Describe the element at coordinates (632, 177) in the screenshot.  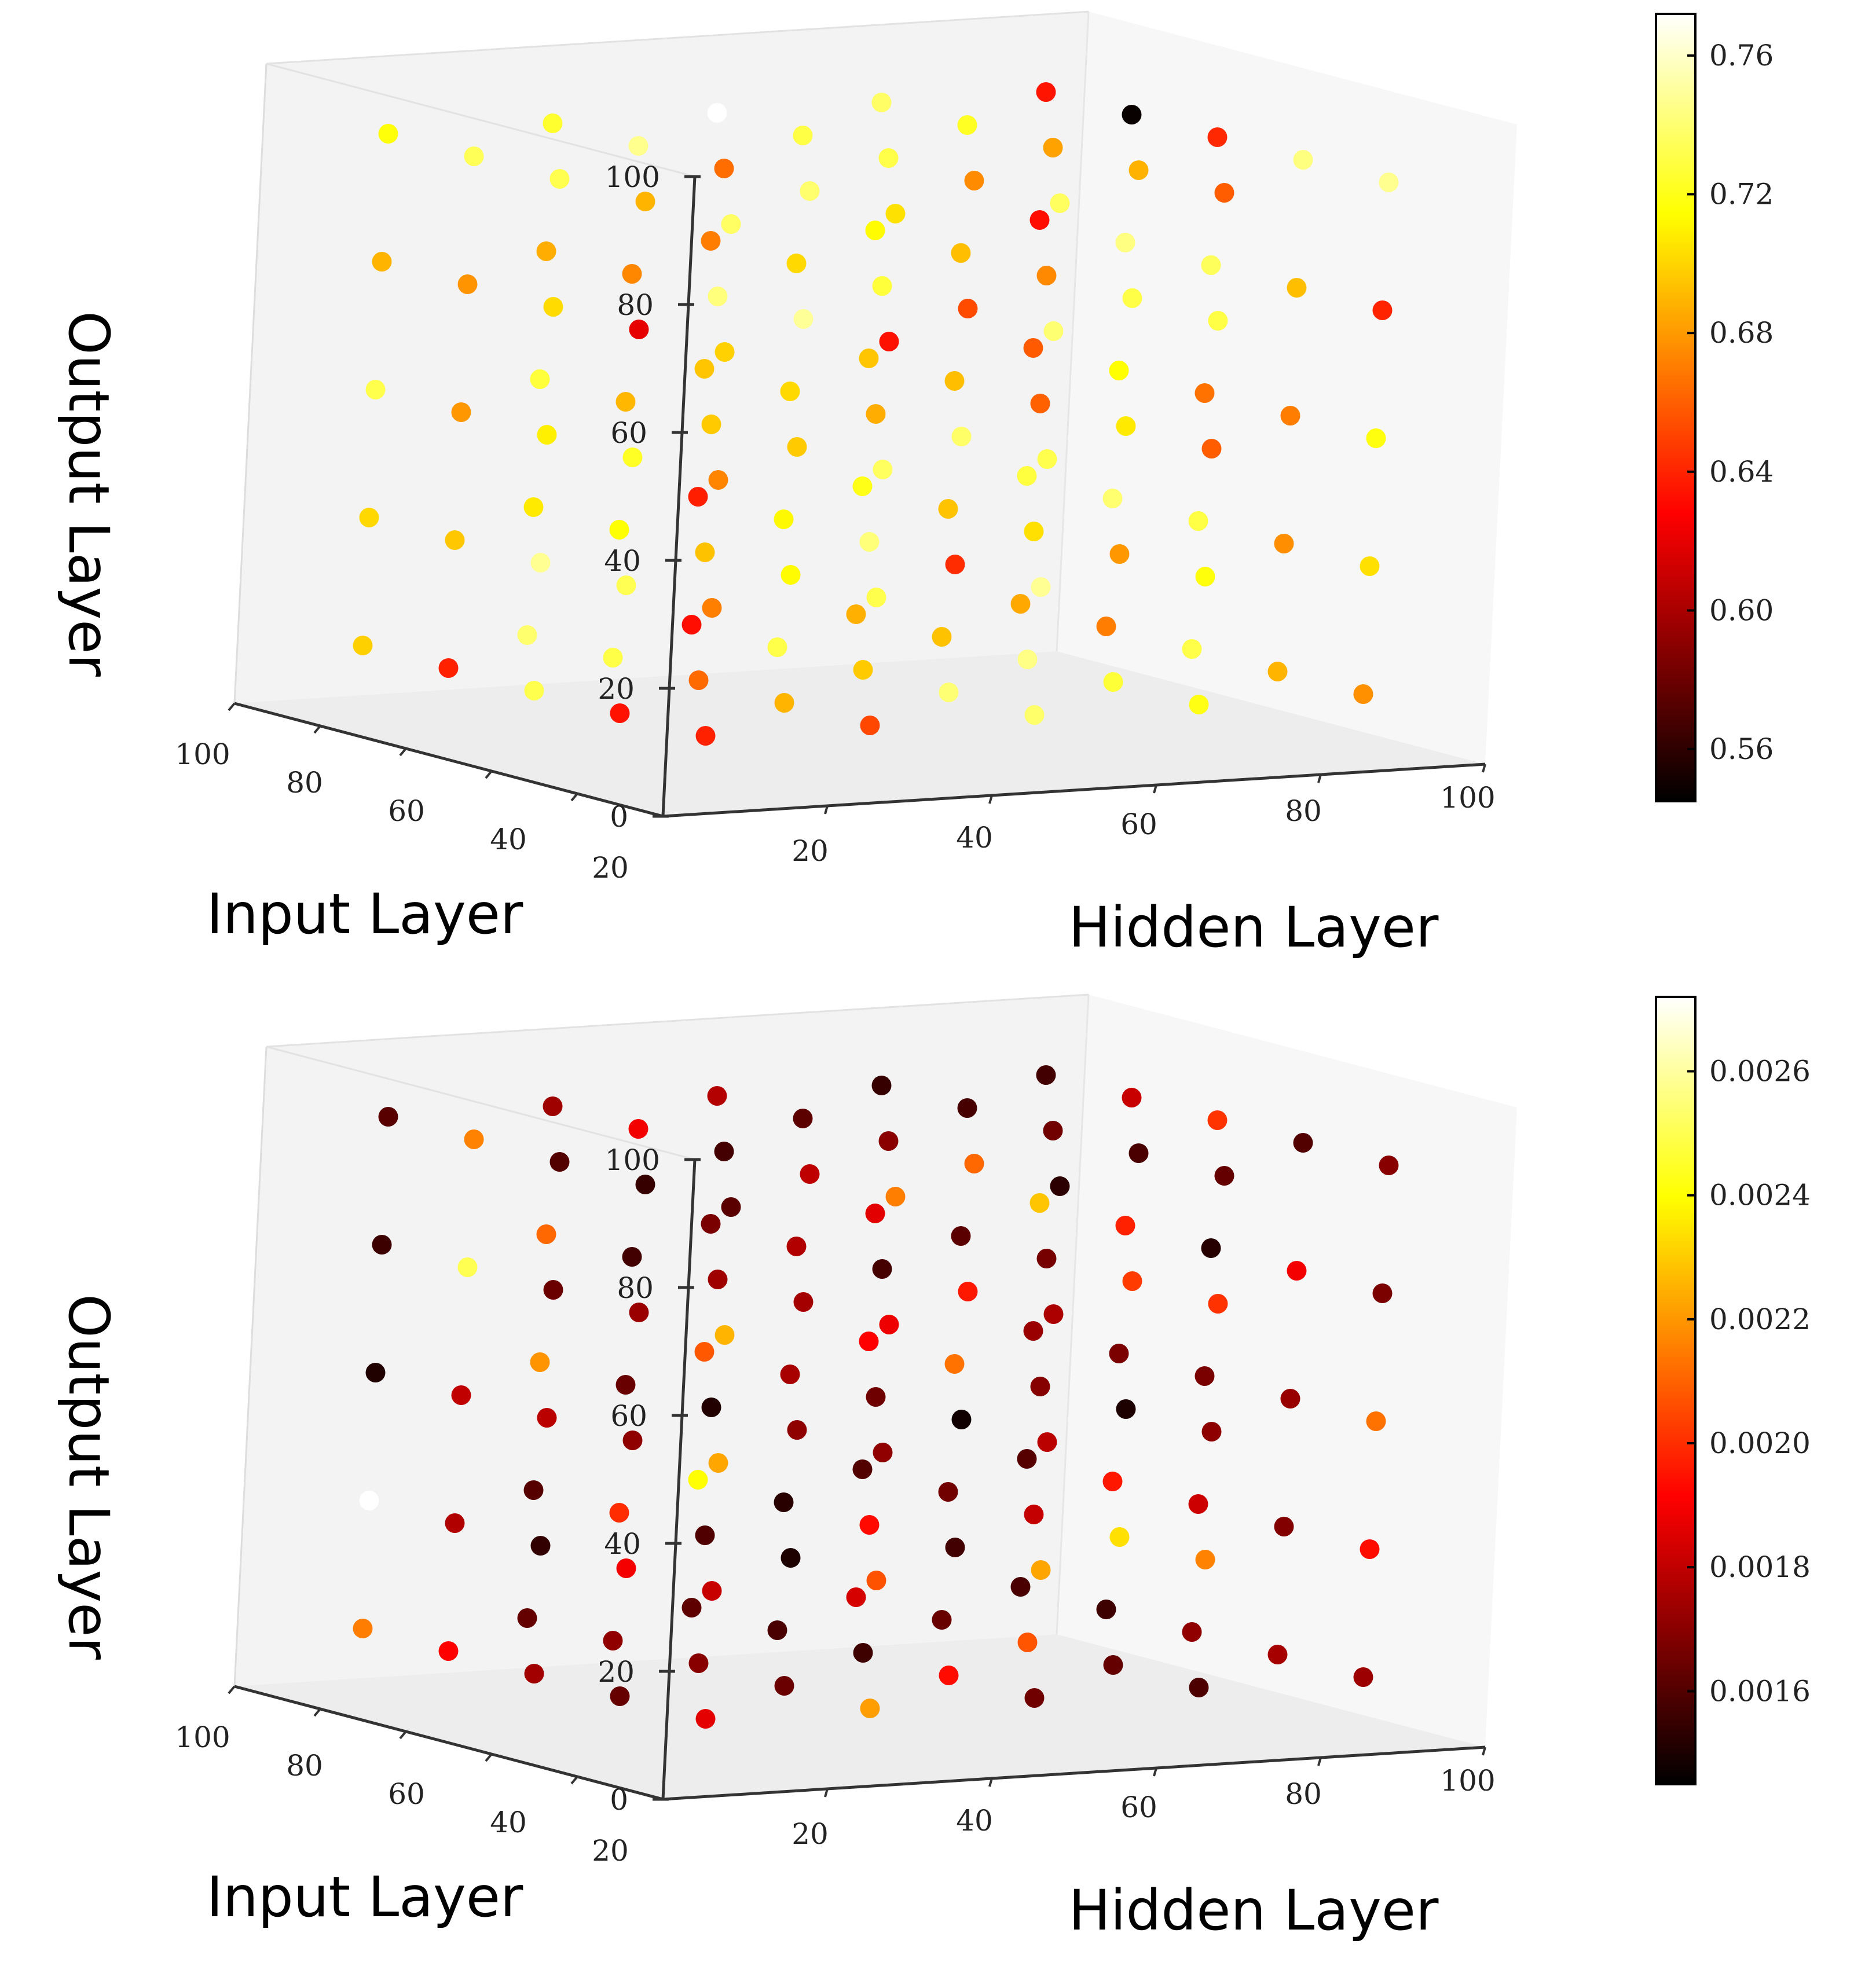
I see `z-tick-label: 100` at that location.